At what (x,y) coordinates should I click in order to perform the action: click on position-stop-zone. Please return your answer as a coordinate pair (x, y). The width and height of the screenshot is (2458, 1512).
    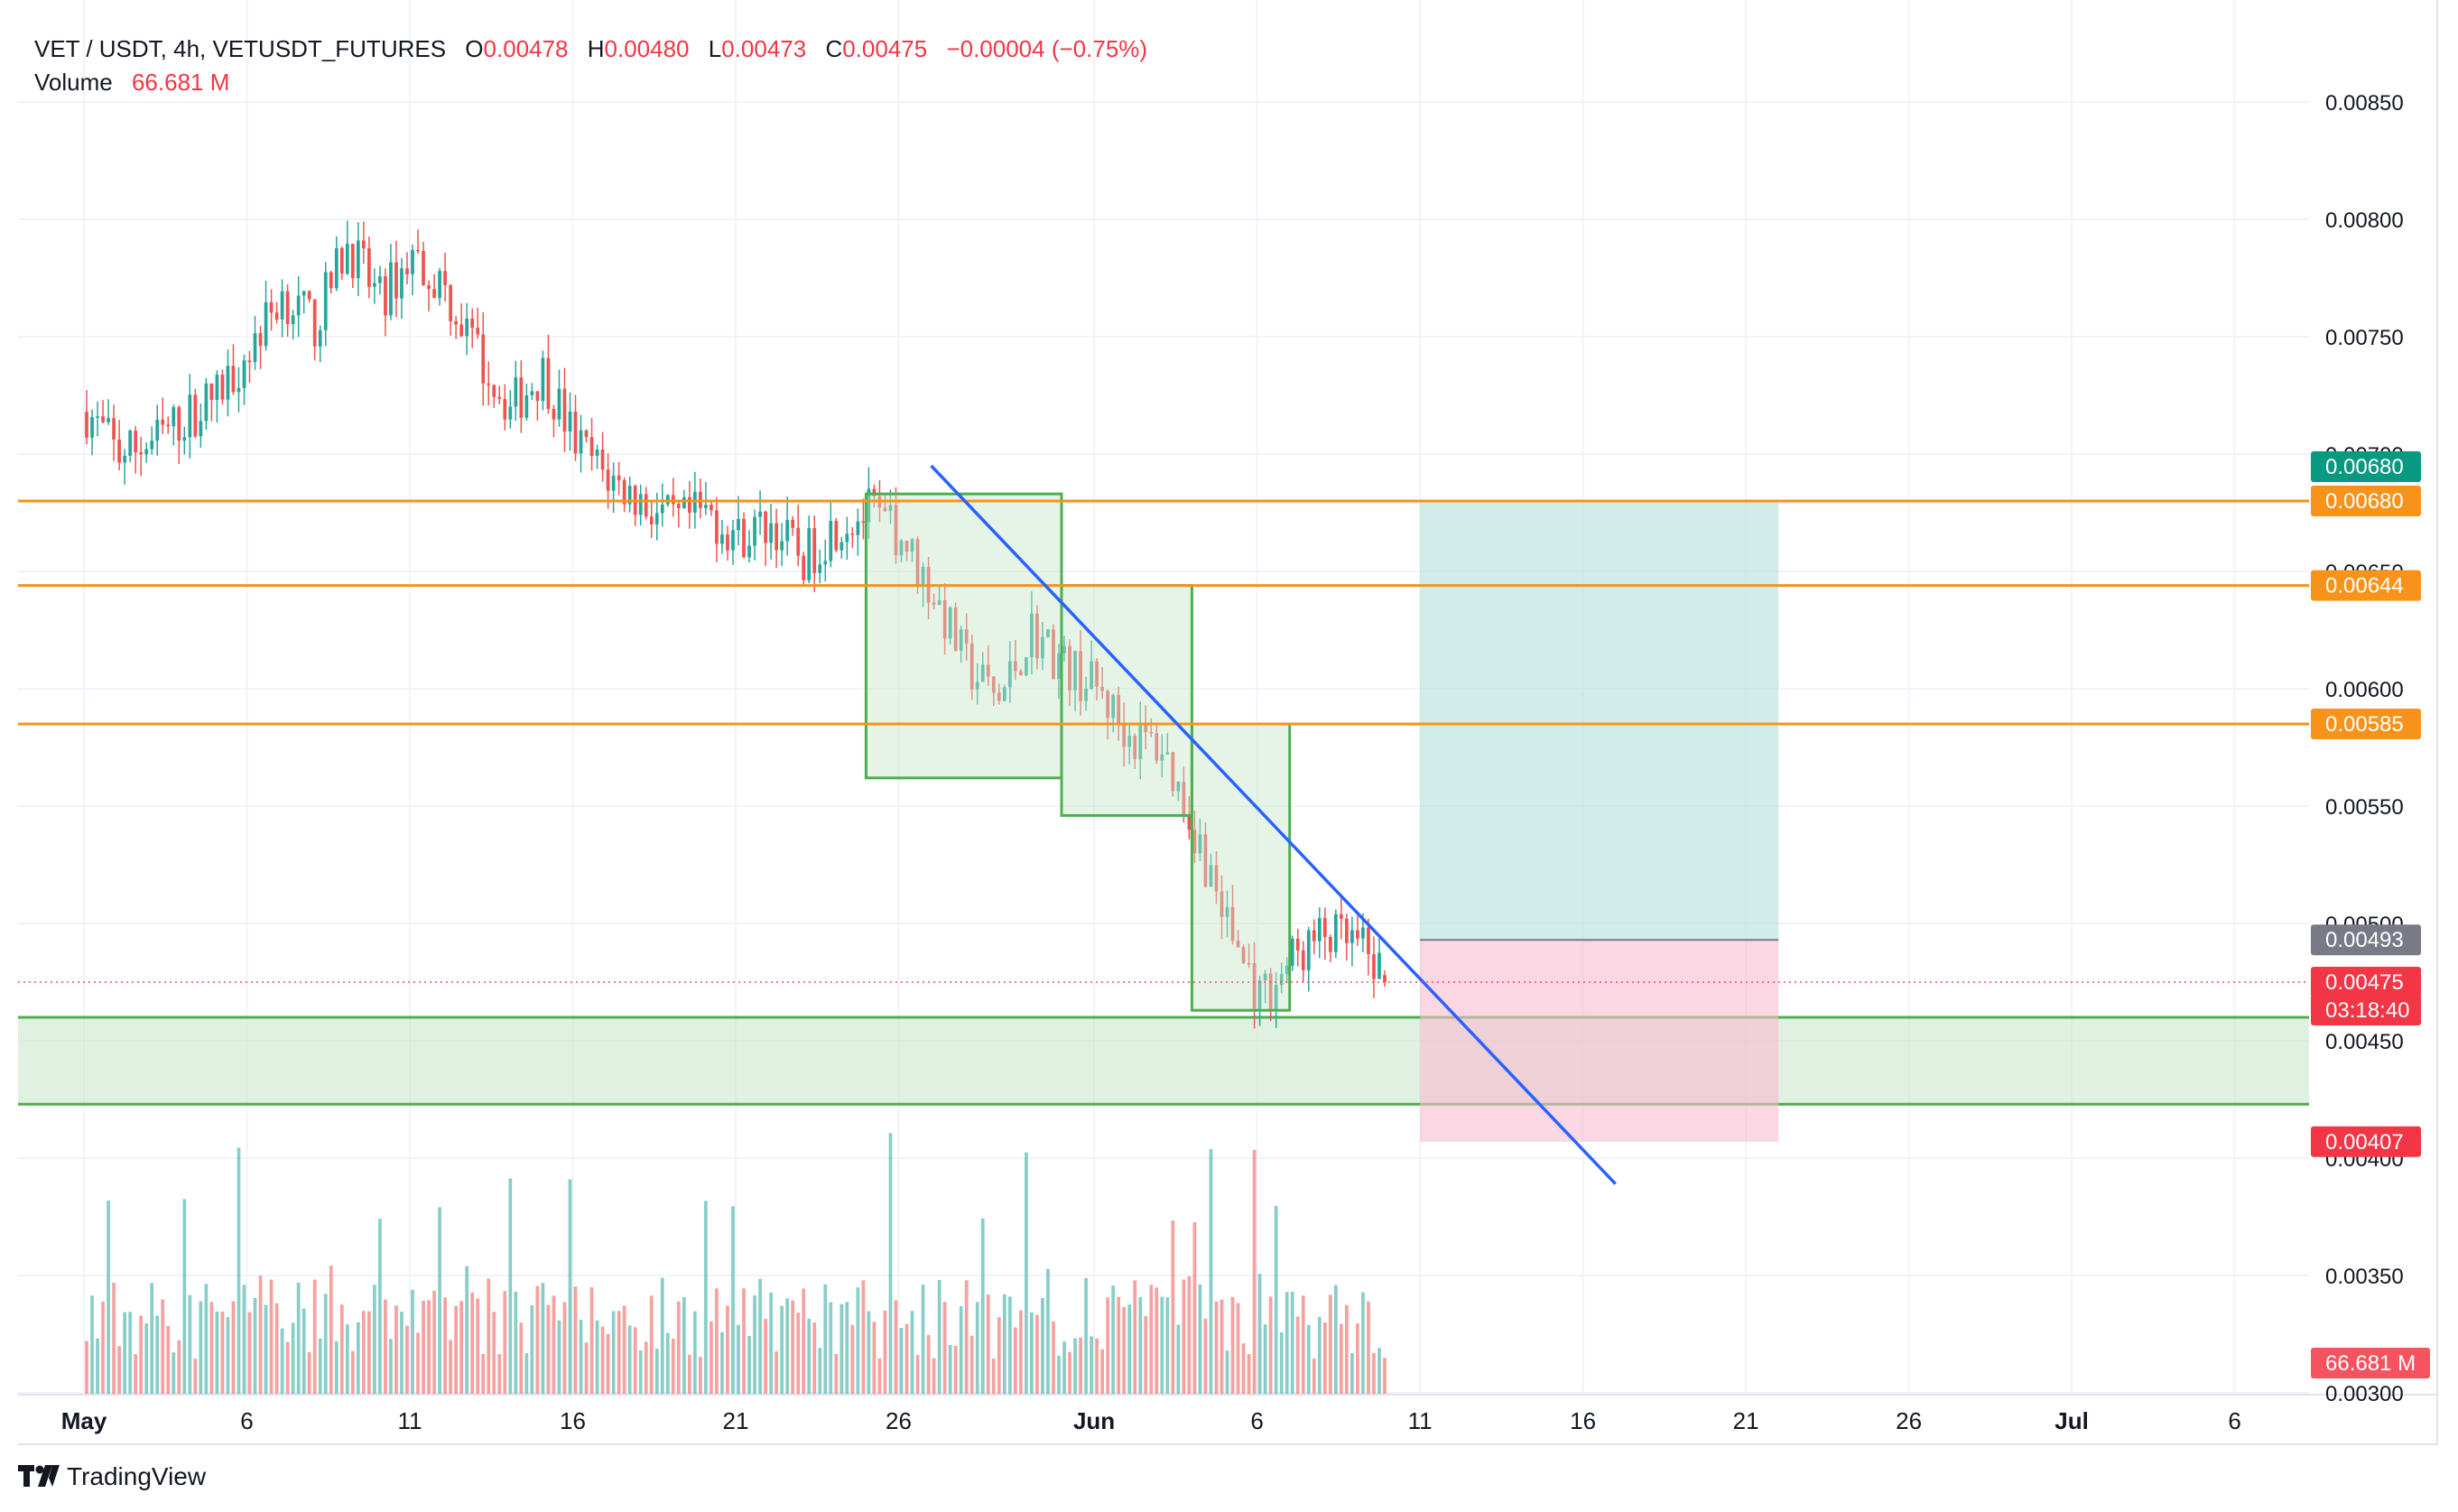
    Looking at the image, I should click on (1599, 1041).